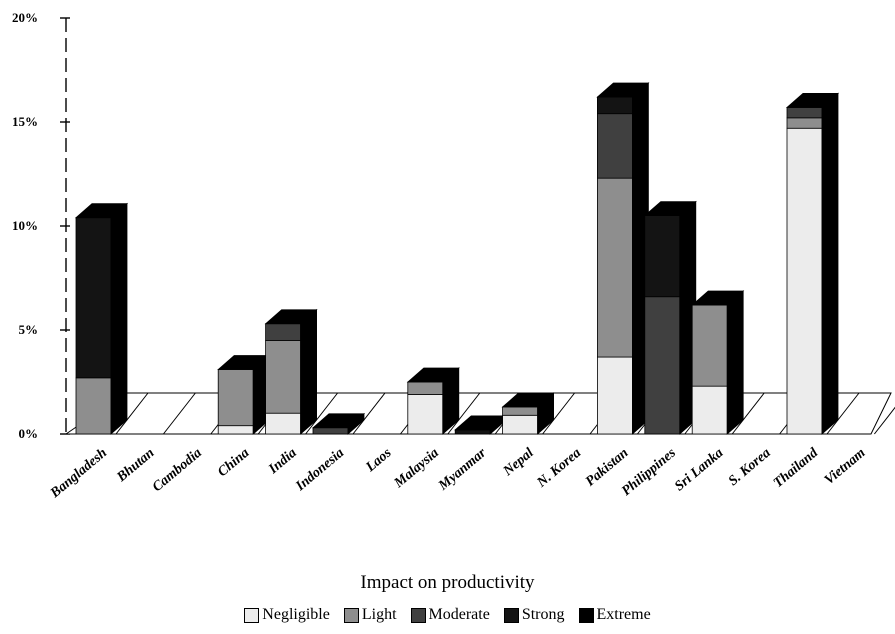  I want to click on bar-pakistan, so click(623, 258).